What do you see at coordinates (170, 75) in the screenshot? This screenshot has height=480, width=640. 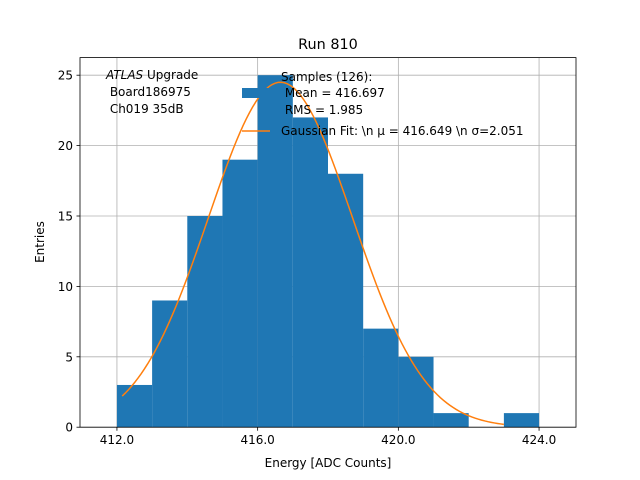 I see `annotation-upgrade: Upgrade` at bounding box center [170, 75].